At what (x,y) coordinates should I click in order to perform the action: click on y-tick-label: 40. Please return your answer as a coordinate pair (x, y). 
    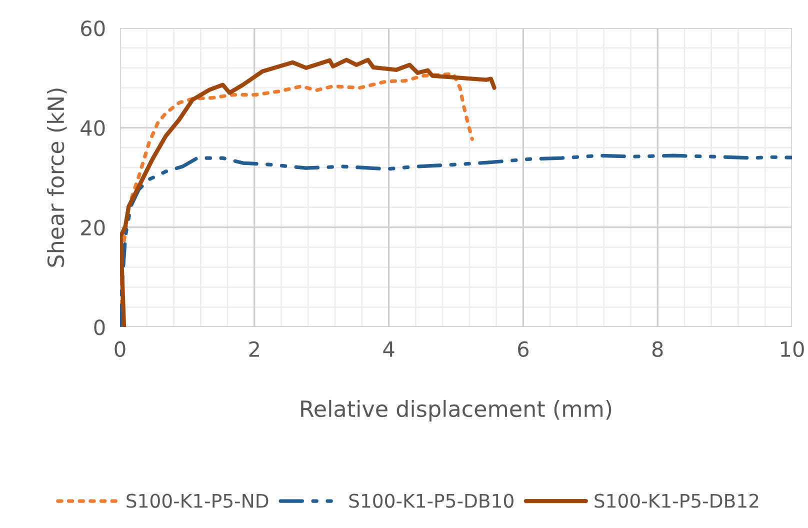
    Looking at the image, I should click on (92, 128).